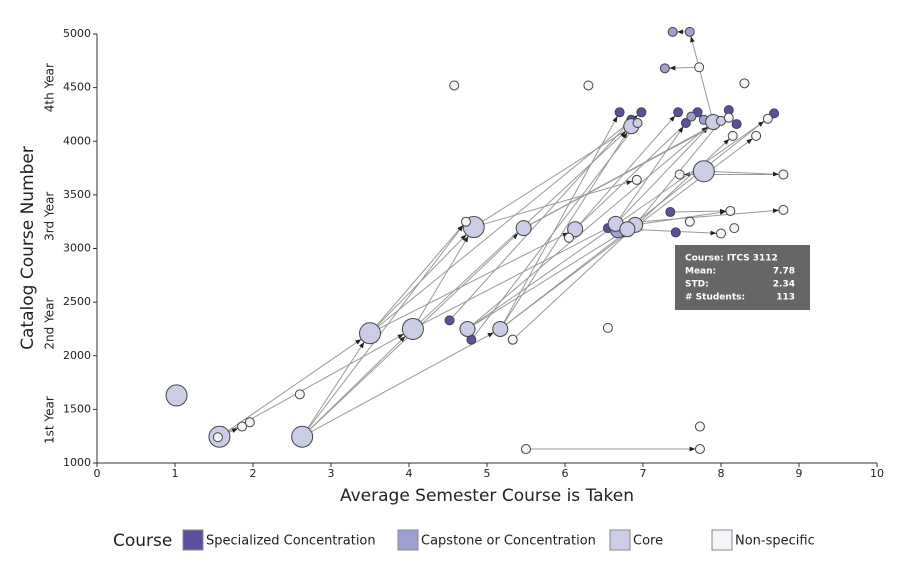  Describe the element at coordinates (784, 272) in the screenshot. I see `tooltip-value: 7.78` at that location.